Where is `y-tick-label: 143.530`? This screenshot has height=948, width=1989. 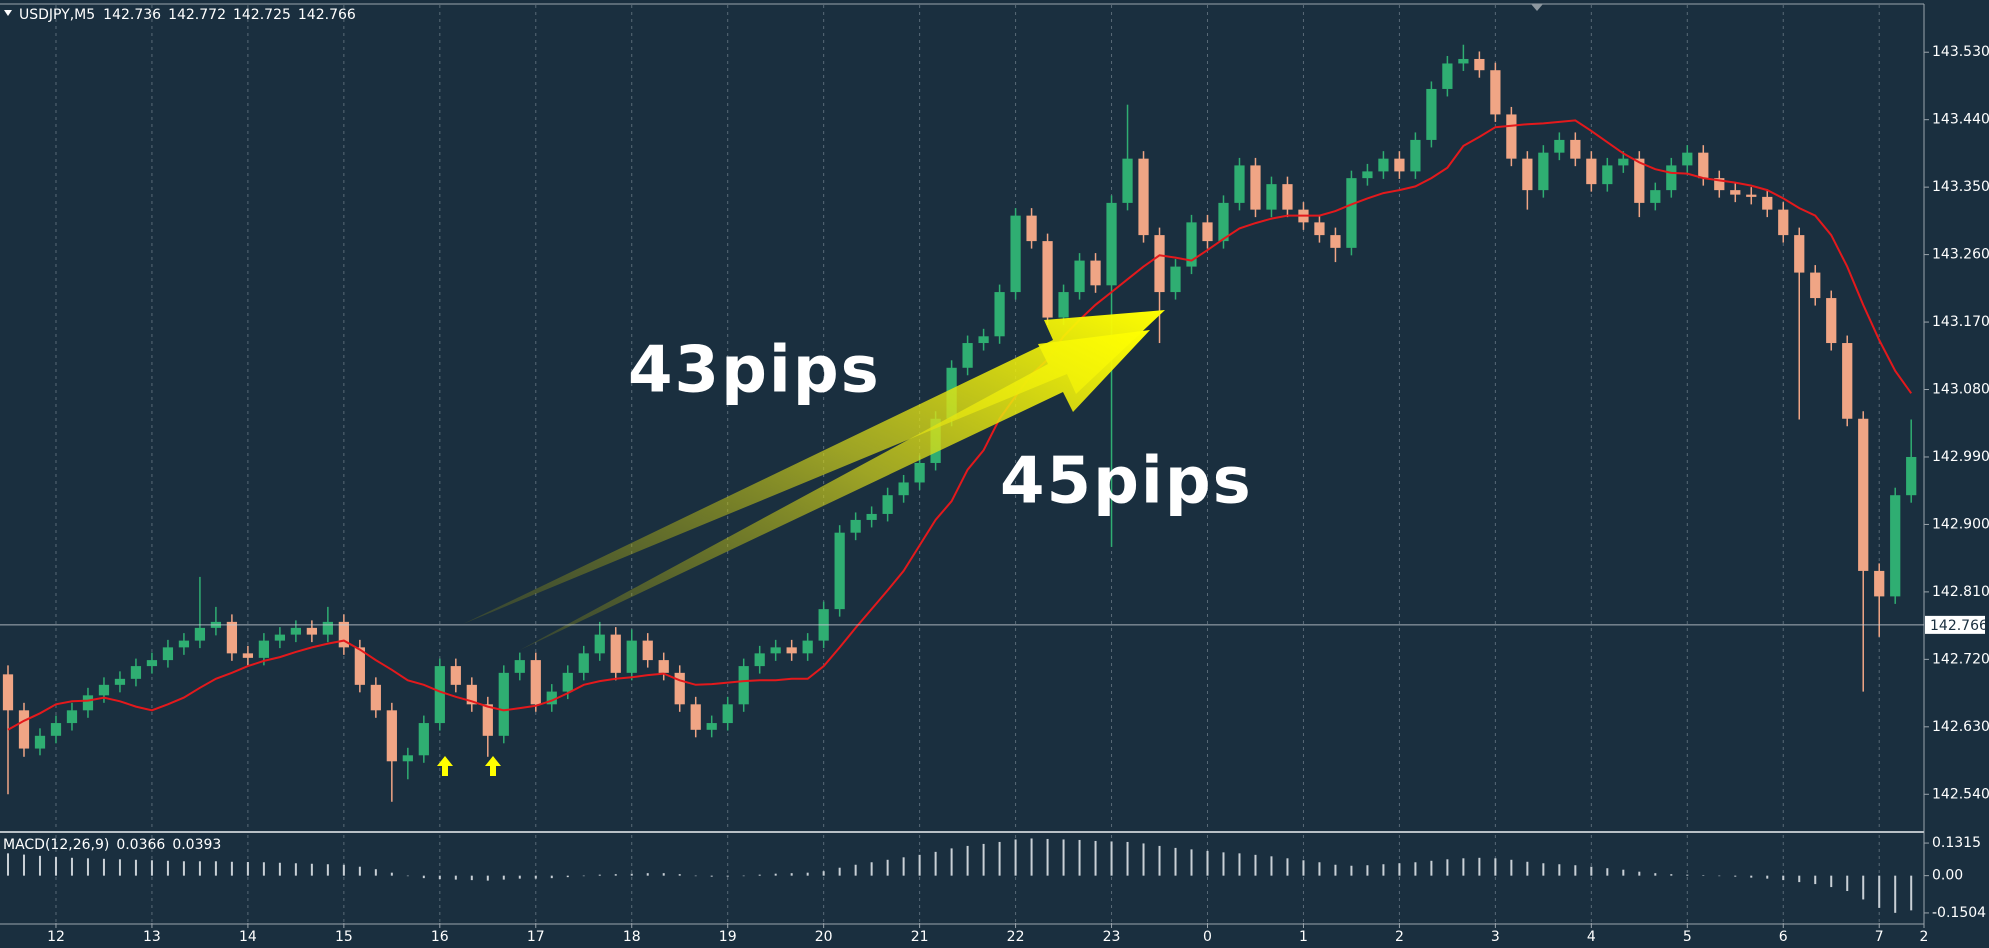
y-tick-label: 143.530 is located at coordinates (1960, 52).